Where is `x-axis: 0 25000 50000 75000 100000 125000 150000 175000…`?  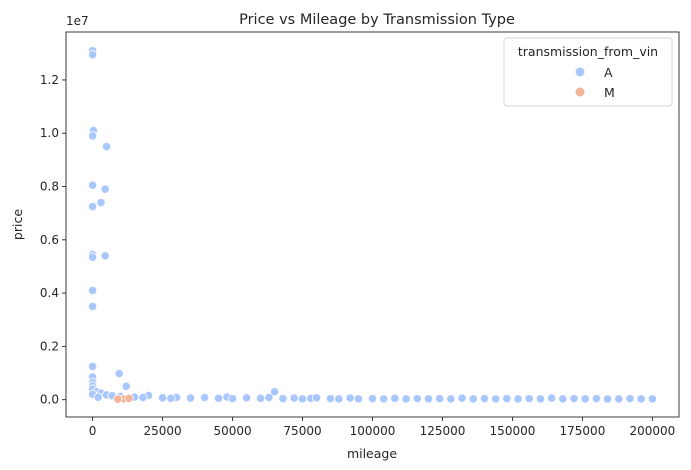
x-axis: 0 25000 50000 75000 100000 125000 150000 175000… is located at coordinates (382, 427).